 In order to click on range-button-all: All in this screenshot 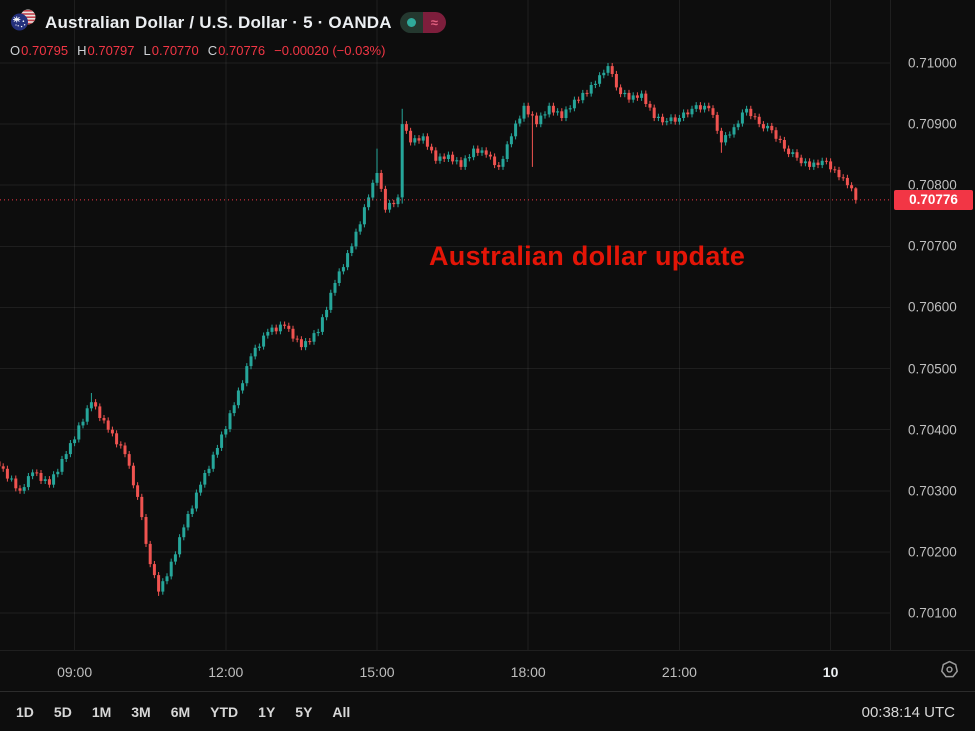, I will do `click(341, 712)`.